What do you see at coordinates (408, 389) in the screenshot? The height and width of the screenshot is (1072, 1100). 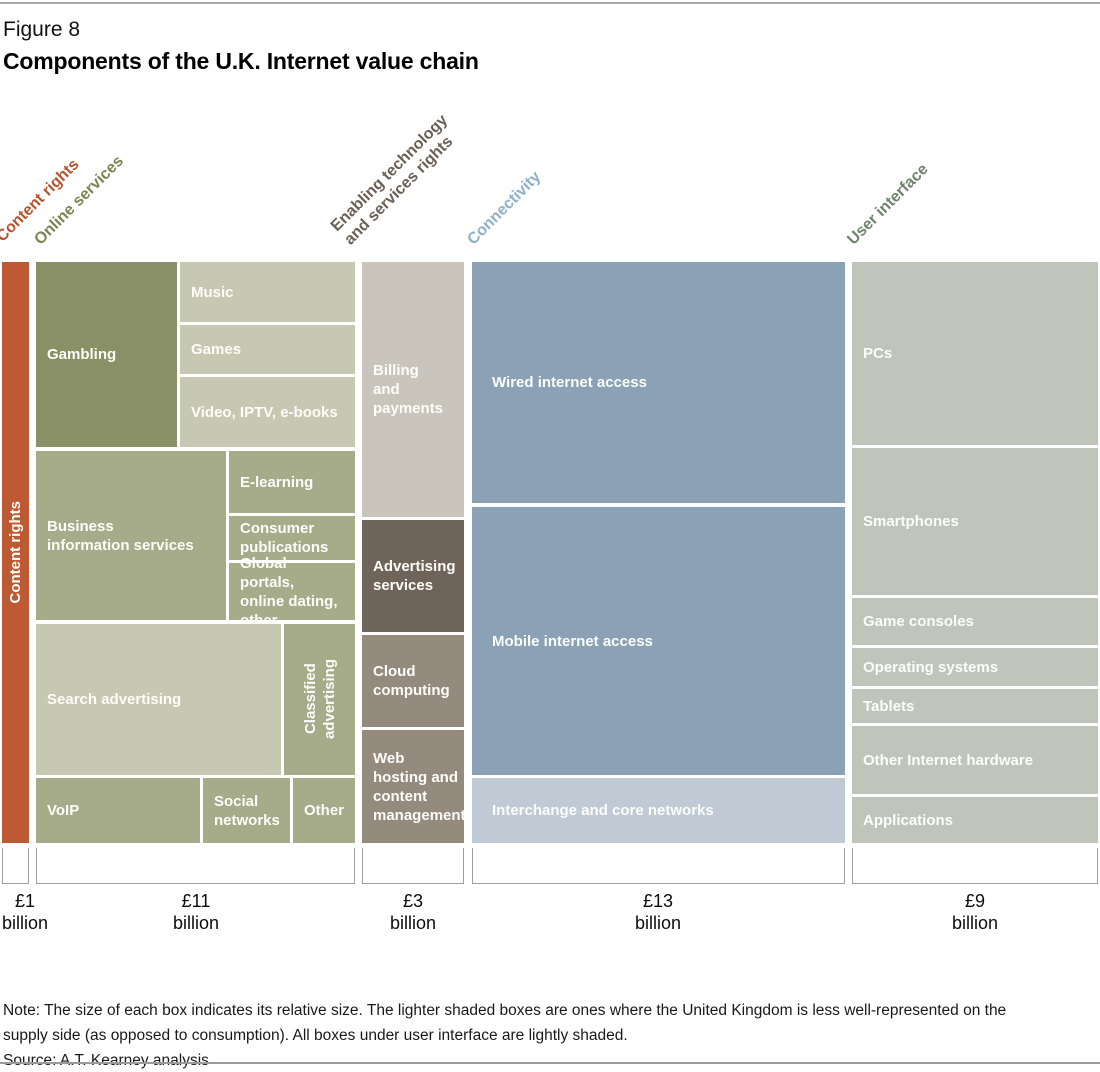 I see `box-label: Billing and payments` at bounding box center [408, 389].